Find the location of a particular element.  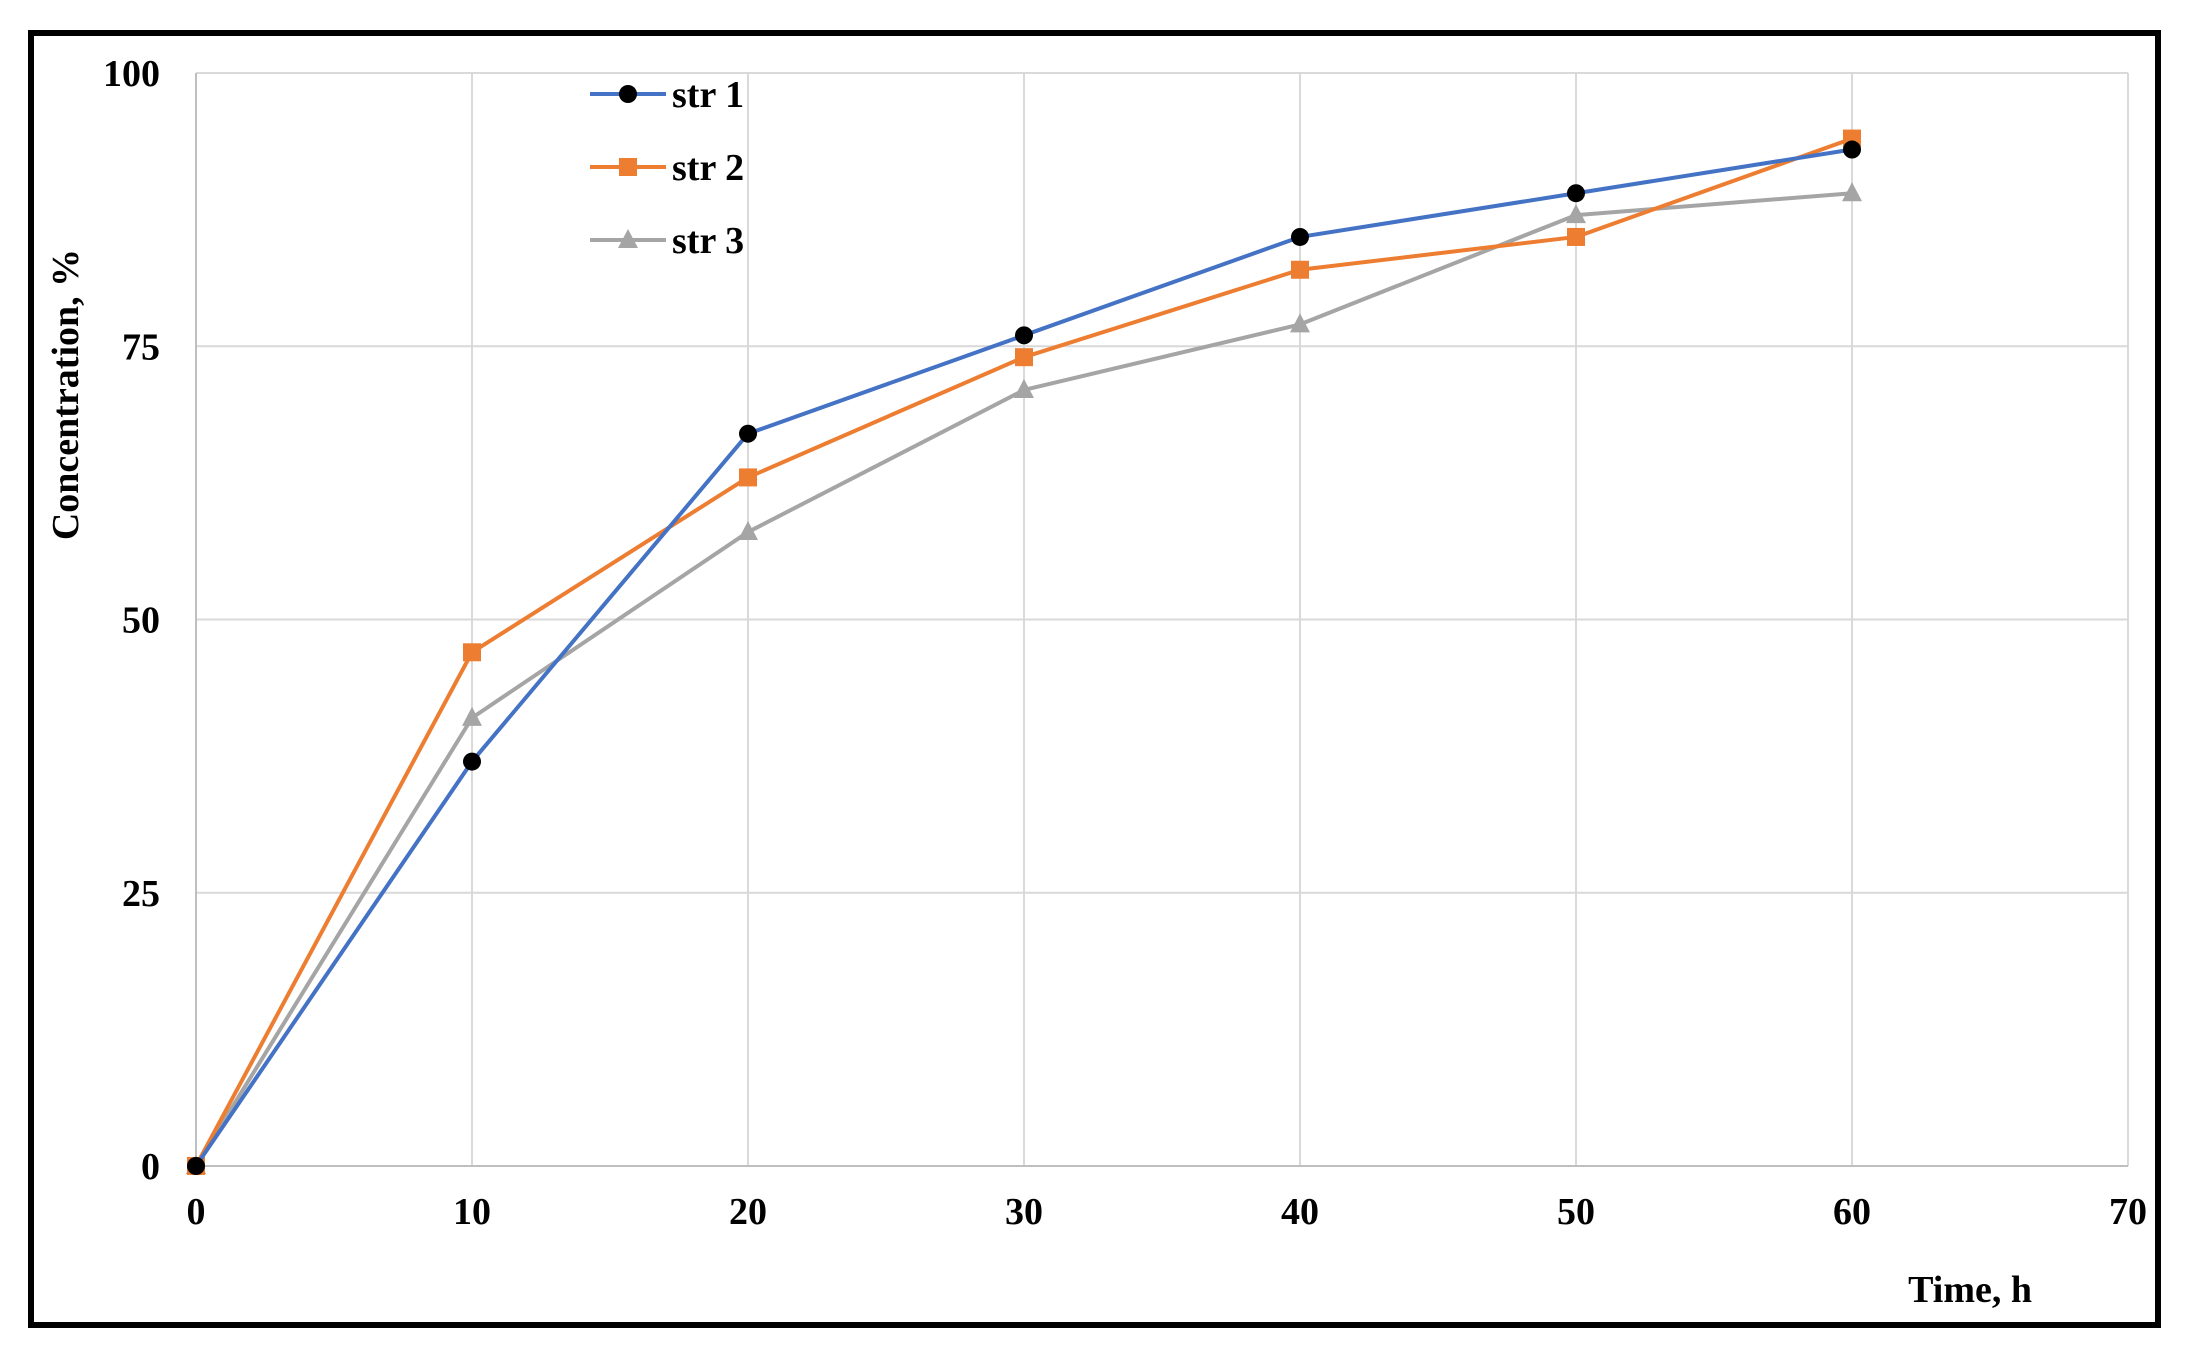

x-tick-label: 10 is located at coordinates (472, 1212).